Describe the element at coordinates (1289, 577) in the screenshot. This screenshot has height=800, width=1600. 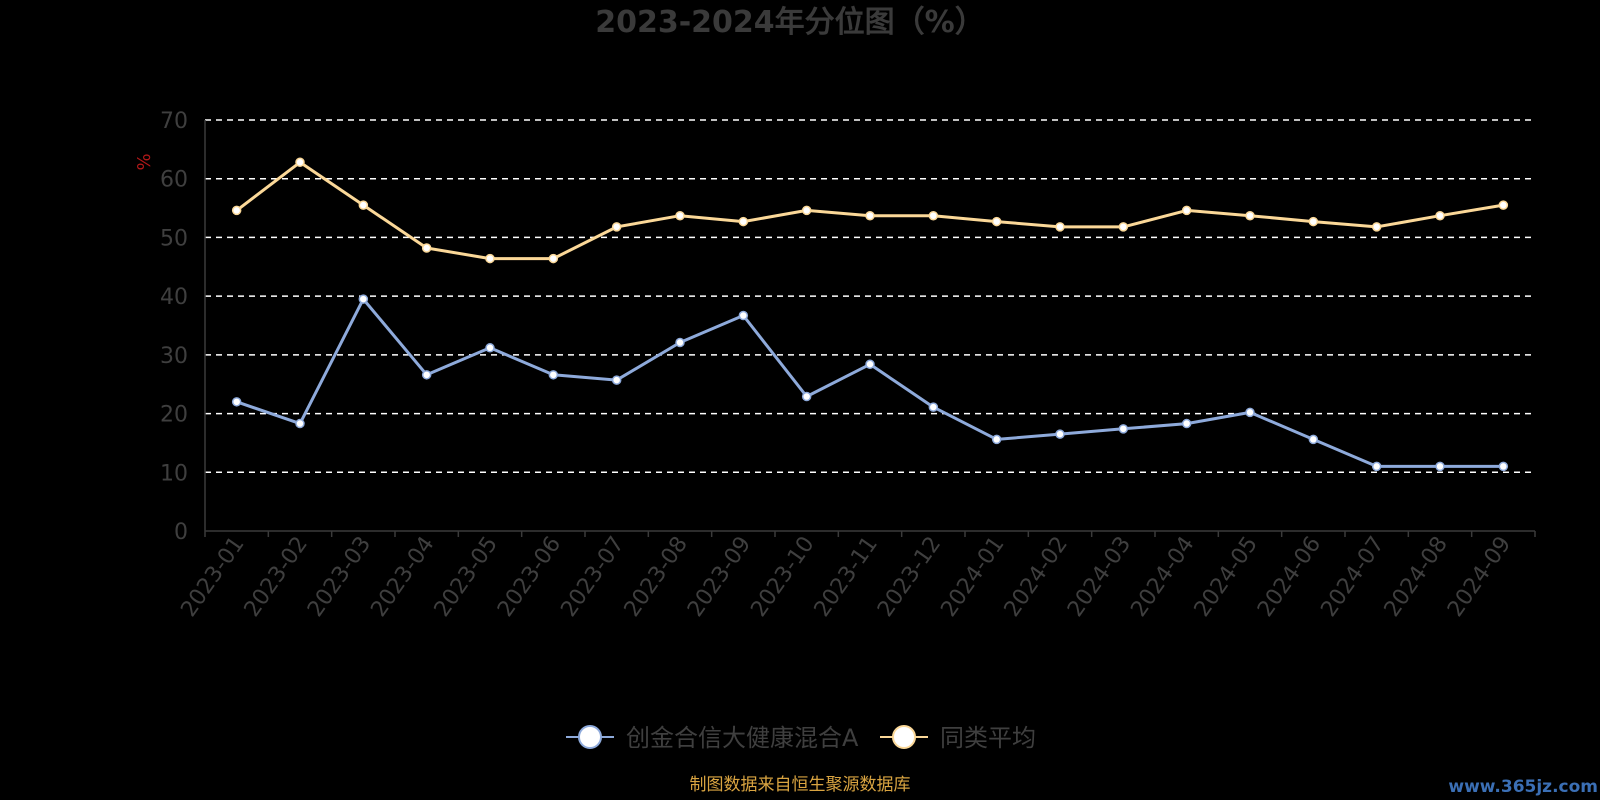
I see `x-tick-label: 2024-06` at that location.